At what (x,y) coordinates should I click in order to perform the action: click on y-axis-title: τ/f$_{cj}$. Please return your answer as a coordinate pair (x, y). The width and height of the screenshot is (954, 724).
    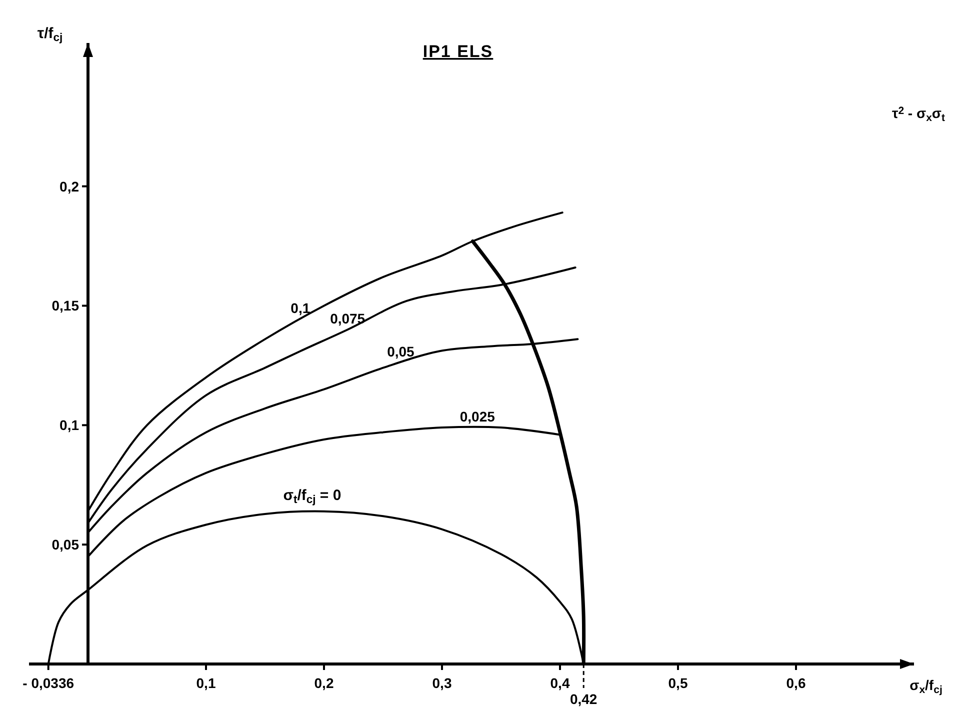
    Looking at the image, I should click on (50, 34).